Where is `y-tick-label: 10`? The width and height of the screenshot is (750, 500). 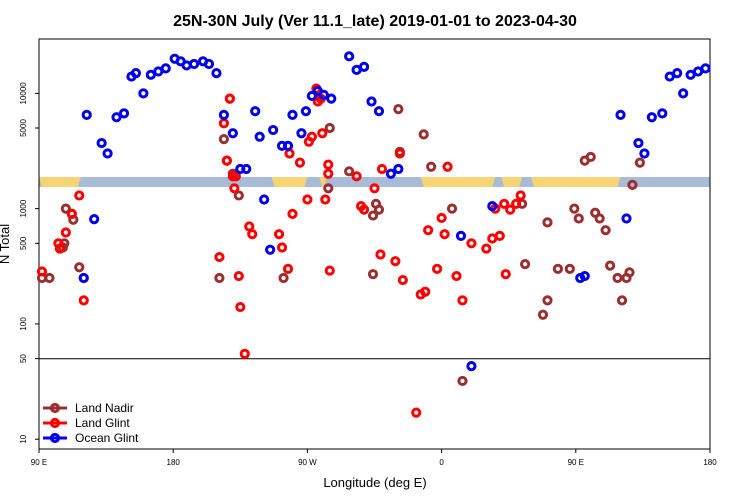
y-tick-label: 10 is located at coordinates (23, 438).